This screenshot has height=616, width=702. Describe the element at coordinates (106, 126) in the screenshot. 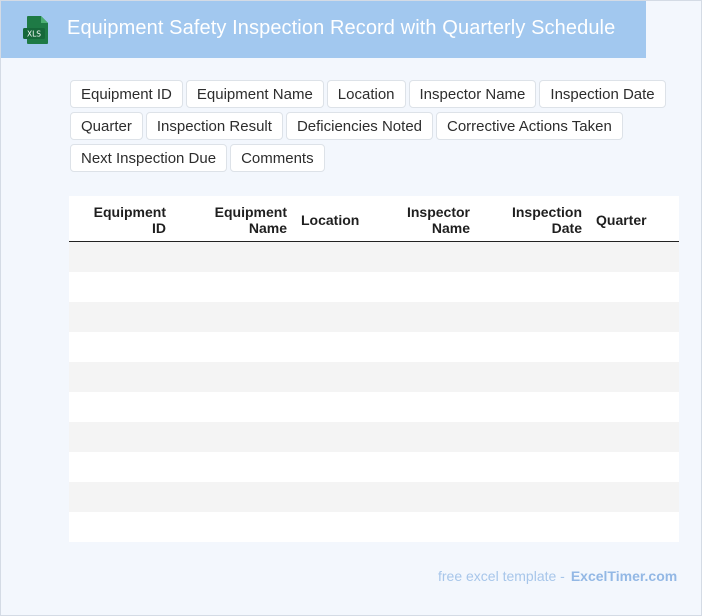

I see `chip-quarter: Quarter` at that location.